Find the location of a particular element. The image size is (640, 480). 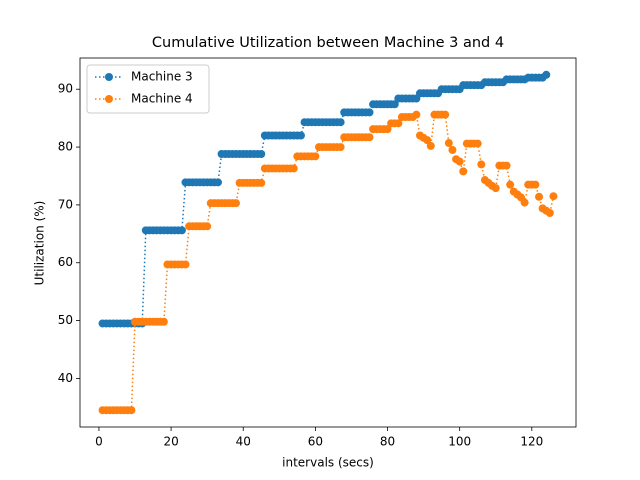

y-tick-label: 50 is located at coordinates (65, 320).